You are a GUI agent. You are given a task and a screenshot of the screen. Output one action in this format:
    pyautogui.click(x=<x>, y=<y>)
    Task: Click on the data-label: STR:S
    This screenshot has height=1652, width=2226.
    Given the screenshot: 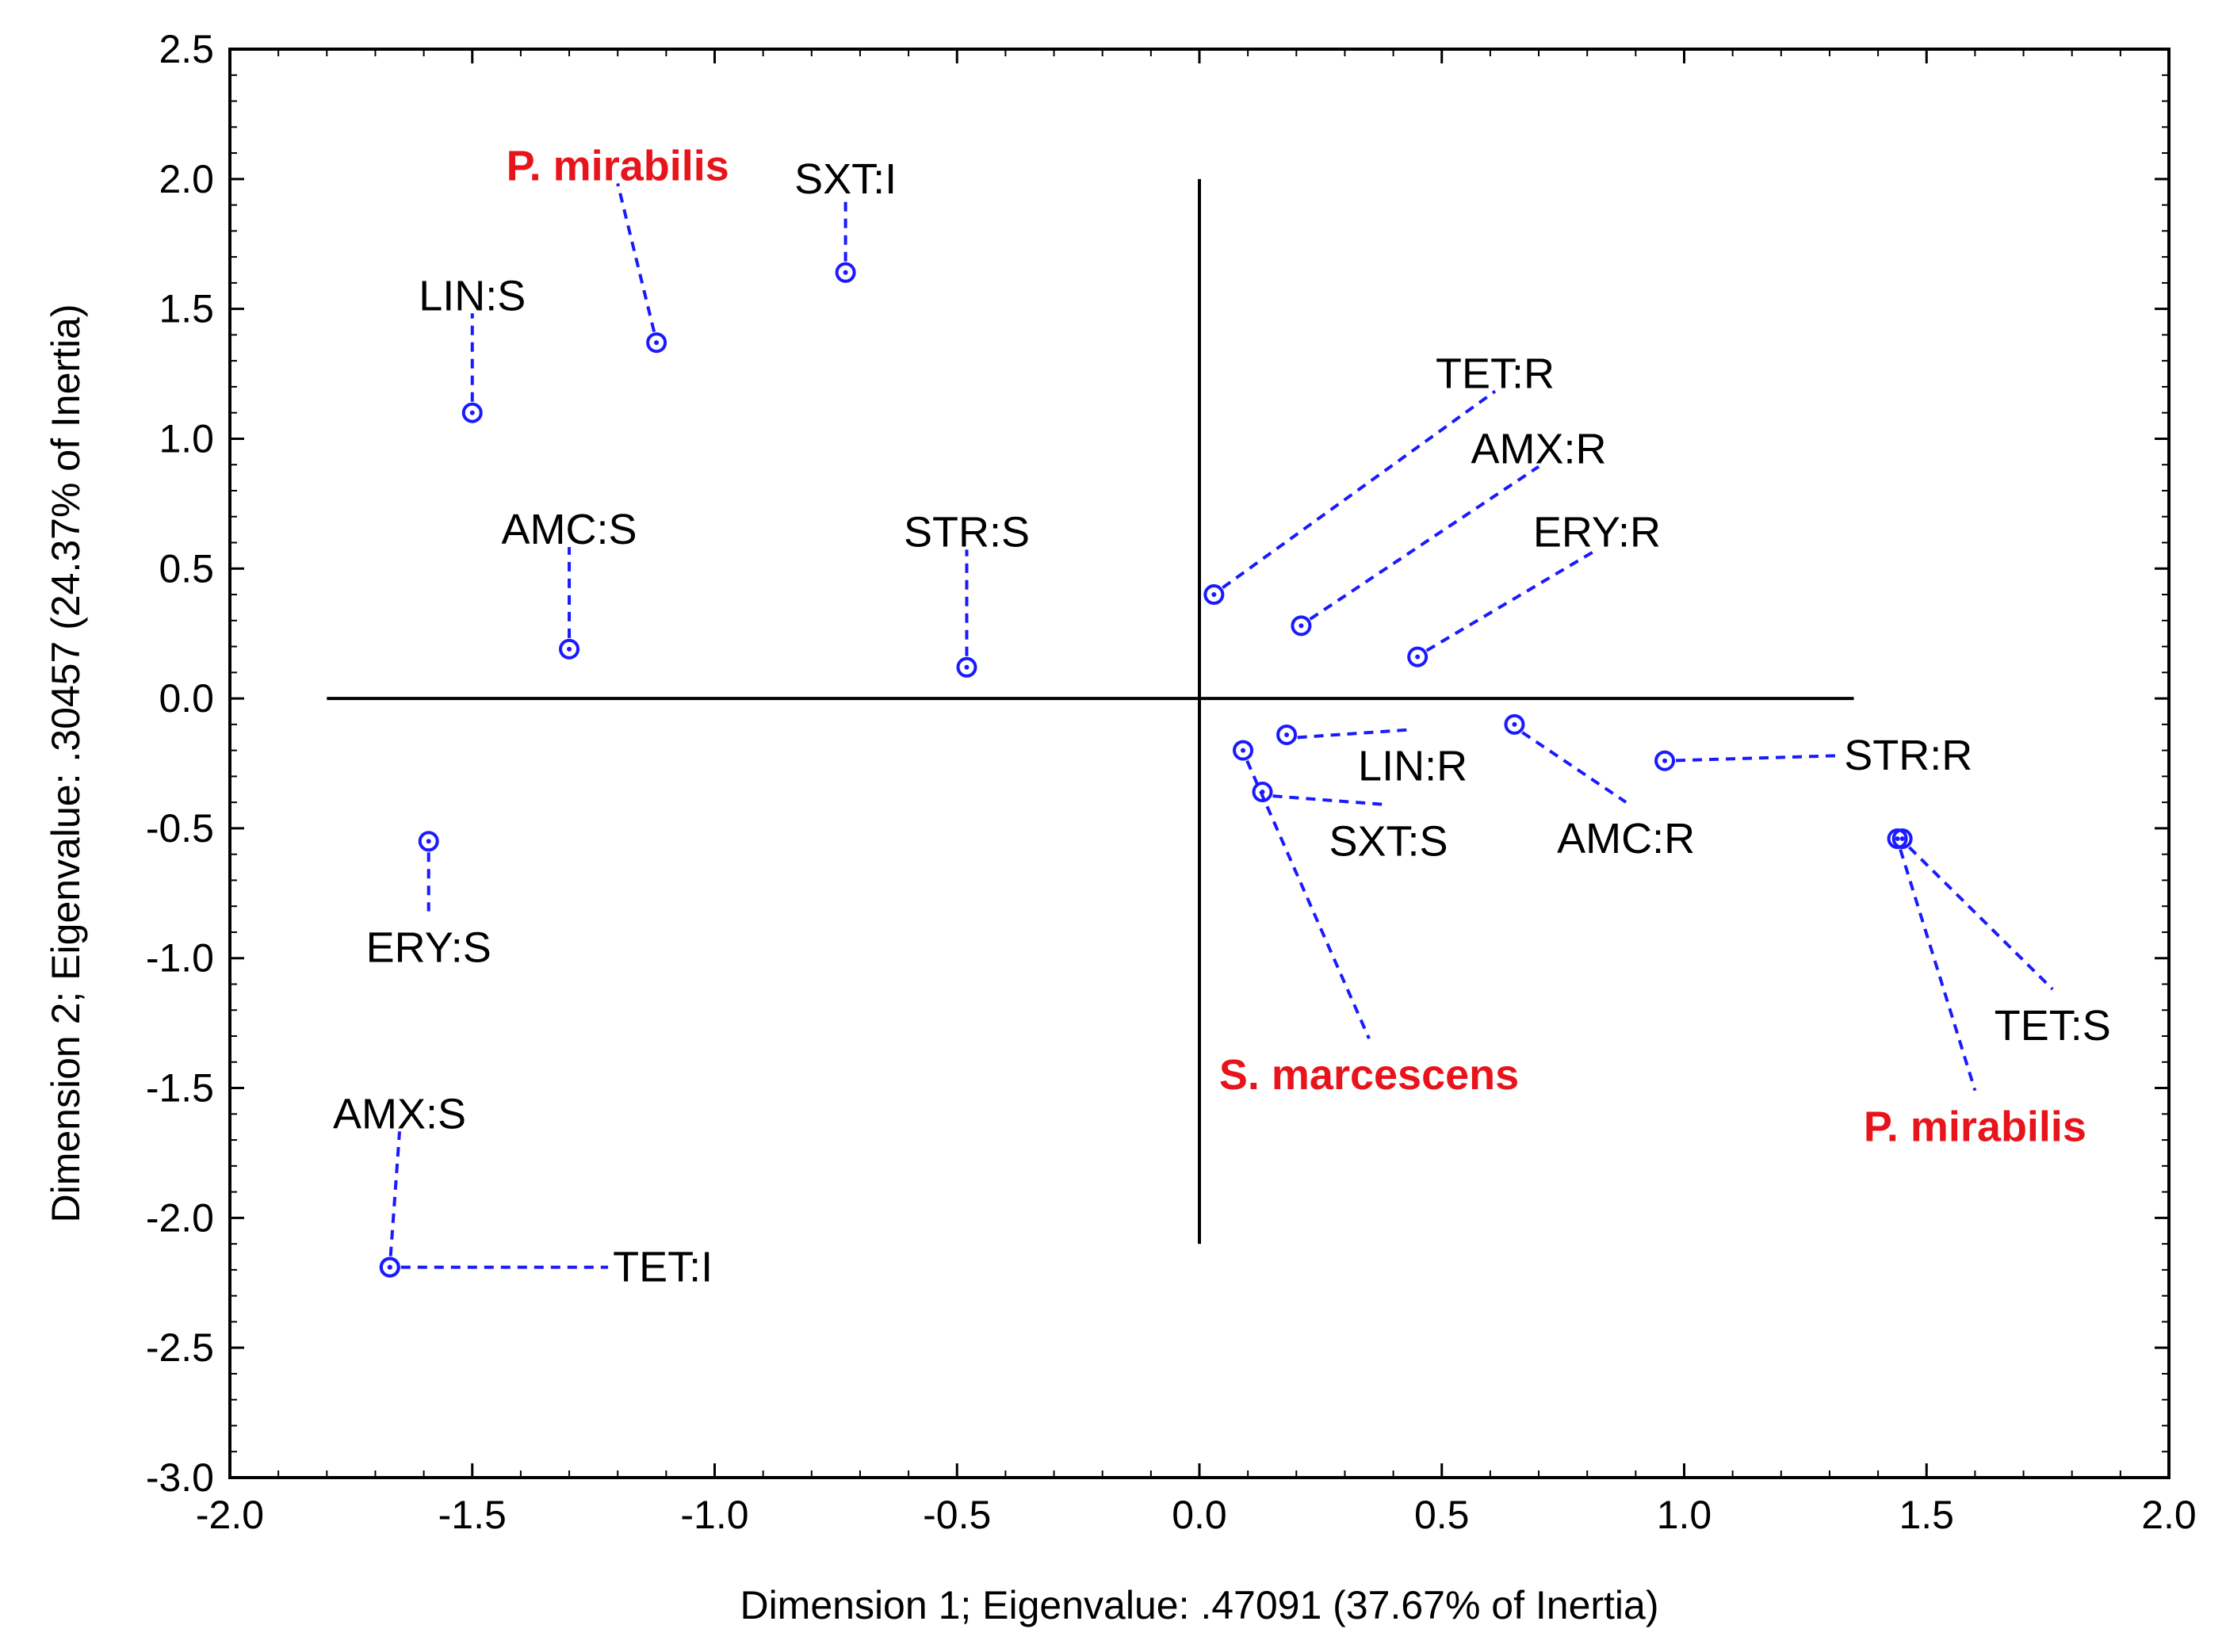 What is the action you would take?
    pyautogui.click(x=967, y=532)
    